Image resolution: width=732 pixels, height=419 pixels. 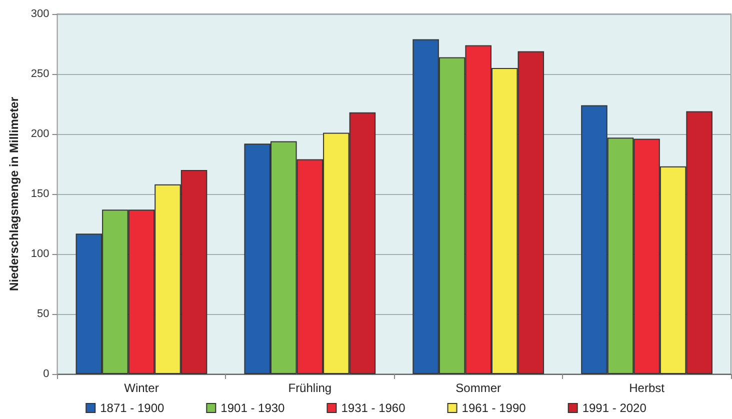 What do you see at coordinates (40, 14) in the screenshot?
I see `y-tick-label: 300` at bounding box center [40, 14].